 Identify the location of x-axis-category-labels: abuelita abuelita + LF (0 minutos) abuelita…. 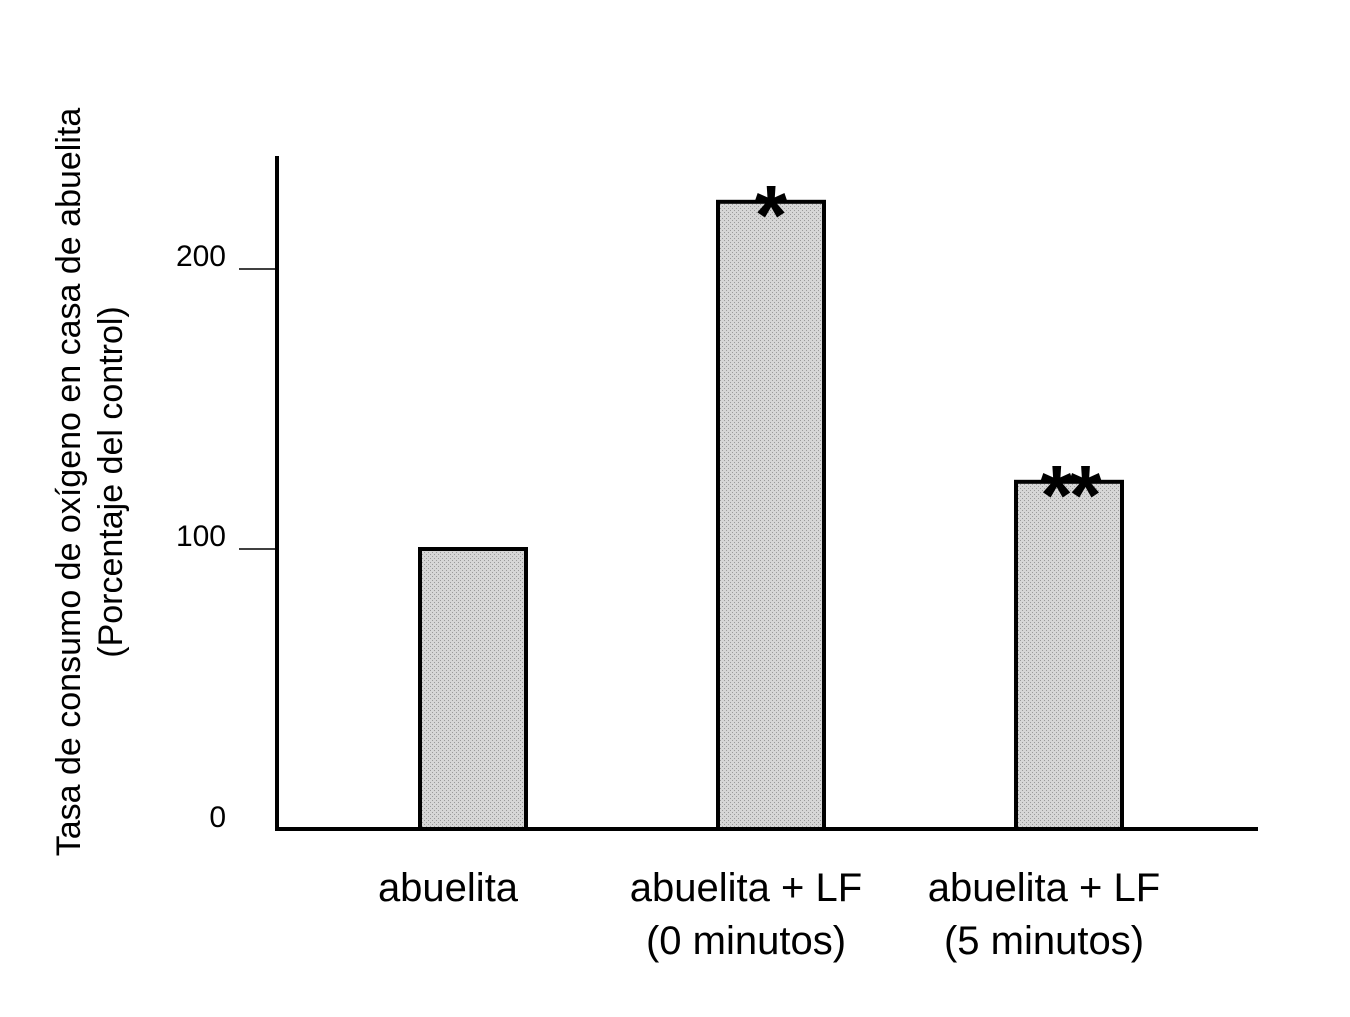
(769, 914).